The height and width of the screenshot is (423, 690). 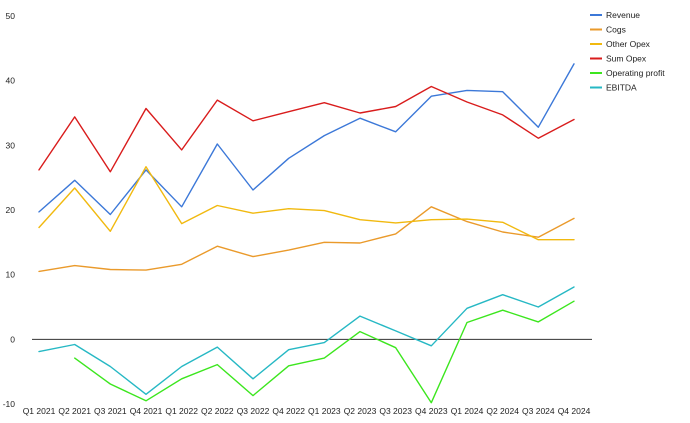 I want to click on y-tick-label: 20, so click(x=11, y=210).